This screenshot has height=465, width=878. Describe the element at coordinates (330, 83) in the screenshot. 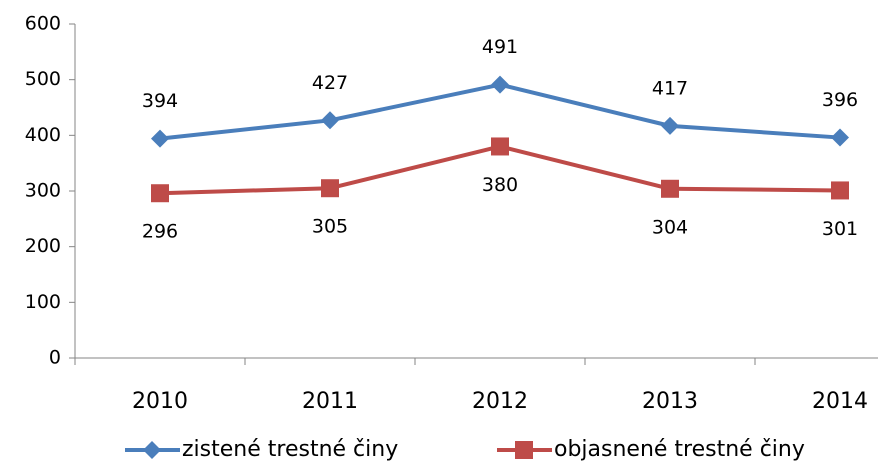

I see `data-label: 427` at that location.